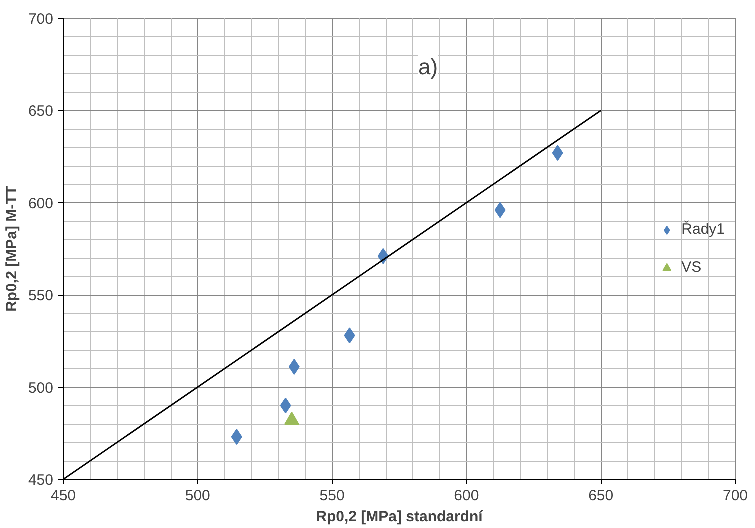  Describe the element at coordinates (703, 229) in the screenshot. I see `legend-label: Řady1` at that location.